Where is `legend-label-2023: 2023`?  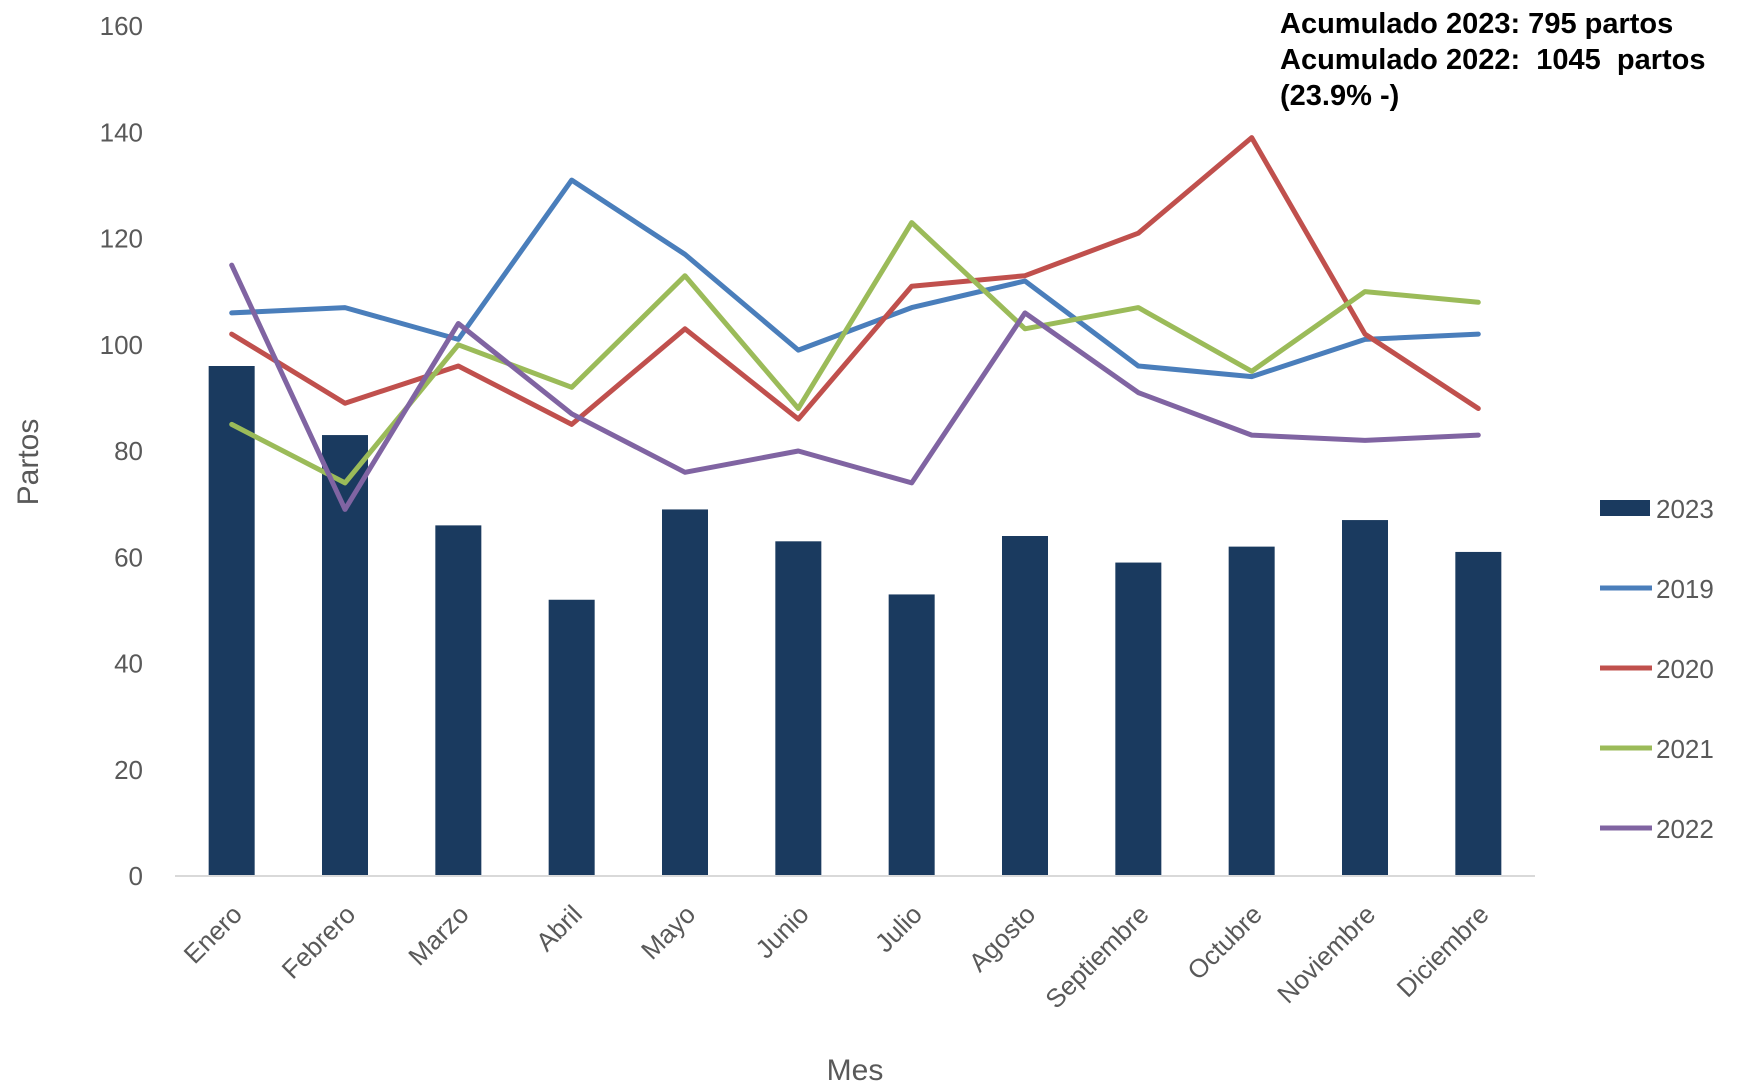 legend-label-2023: 2023 is located at coordinates (1685, 509).